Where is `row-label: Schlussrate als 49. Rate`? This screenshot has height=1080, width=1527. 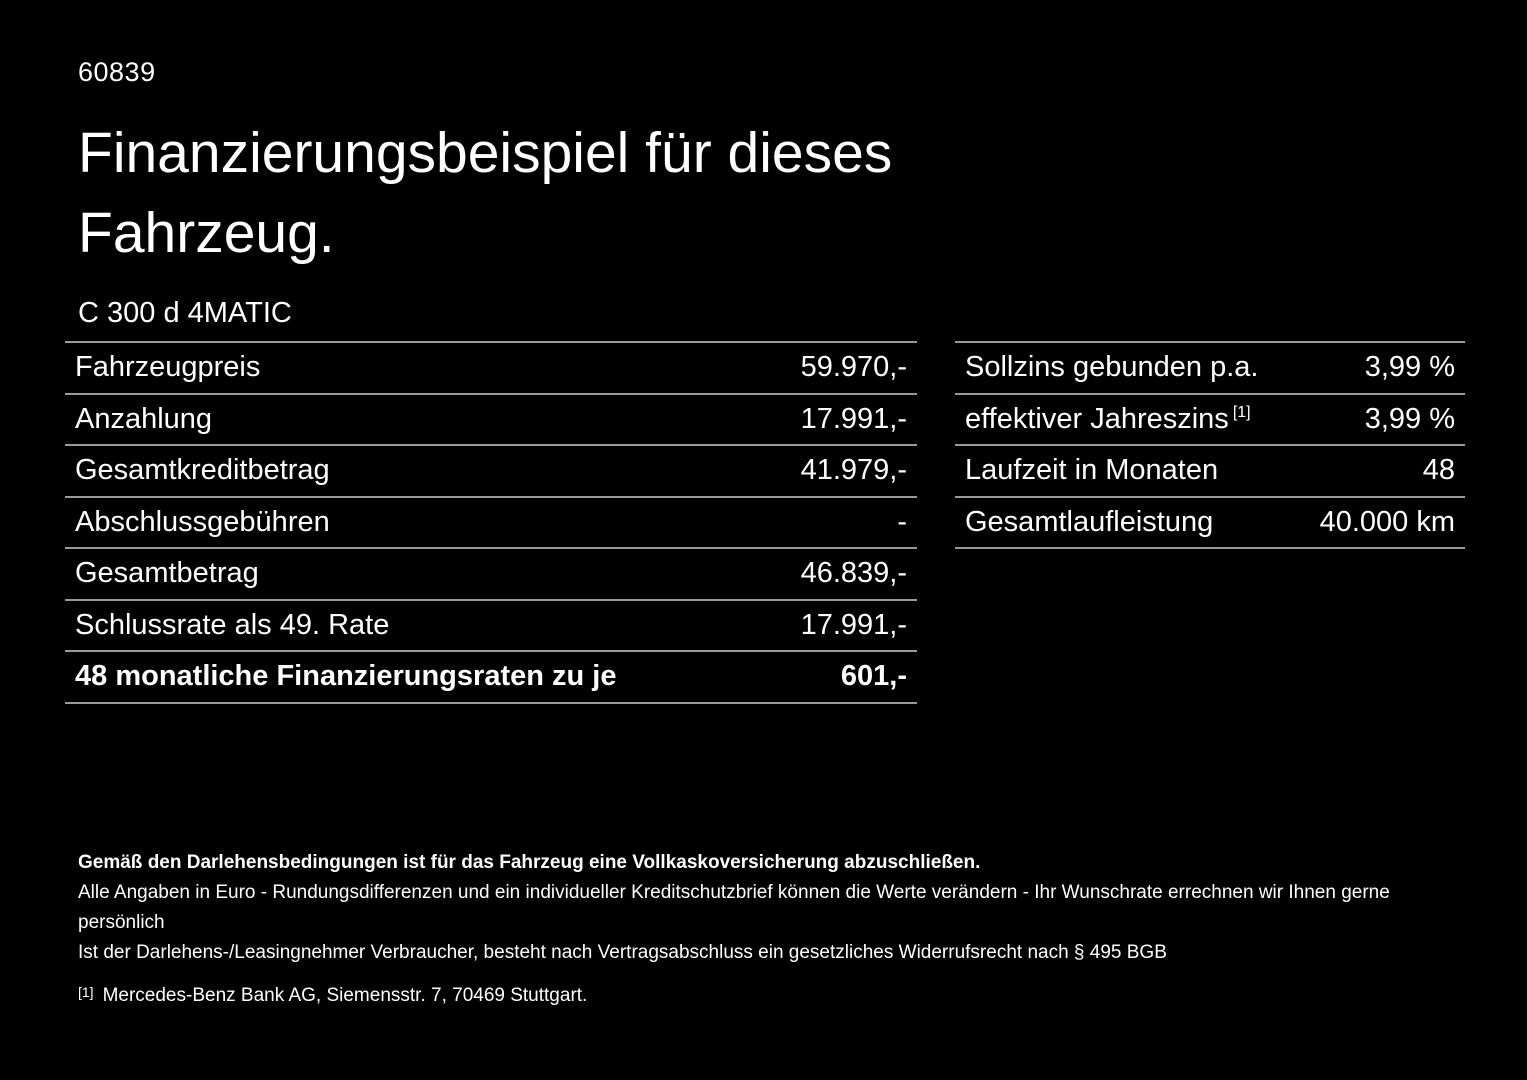
row-label: Schlussrate als 49. Rate is located at coordinates (232, 624).